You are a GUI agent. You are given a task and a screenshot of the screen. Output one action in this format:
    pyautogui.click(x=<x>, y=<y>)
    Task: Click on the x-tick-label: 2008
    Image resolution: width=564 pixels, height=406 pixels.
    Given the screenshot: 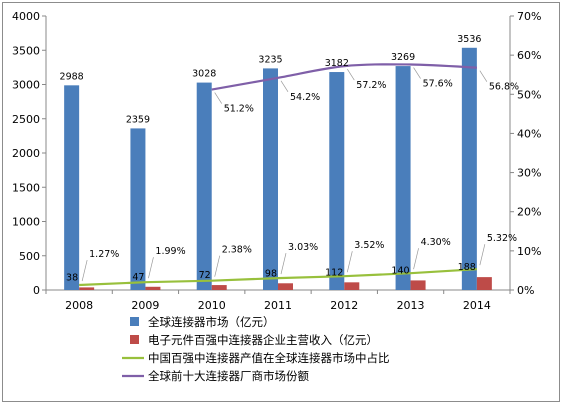 What is the action you would take?
    pyautogui.click(x=79, y=305)
    